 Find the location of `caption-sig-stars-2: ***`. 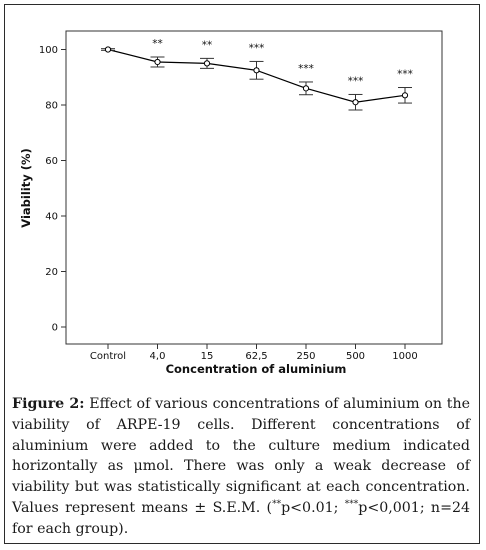

caption-sig-stars-2: *** is located at coordinates (351, 504).